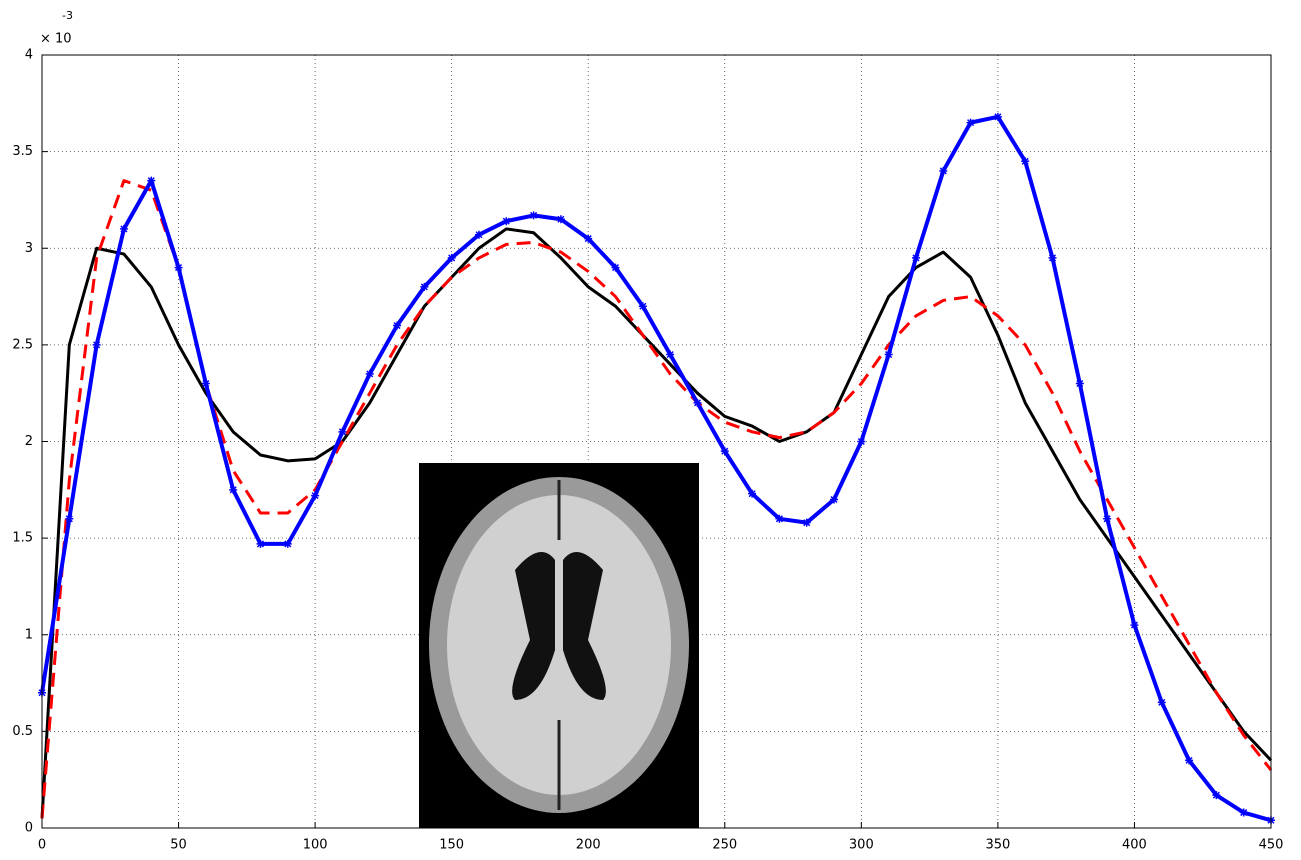 This screenshot has width=1301, height=860. Describe the element at coordinates (29, 55) in the screenshot. I see `y-tick-label: 4` at that location.